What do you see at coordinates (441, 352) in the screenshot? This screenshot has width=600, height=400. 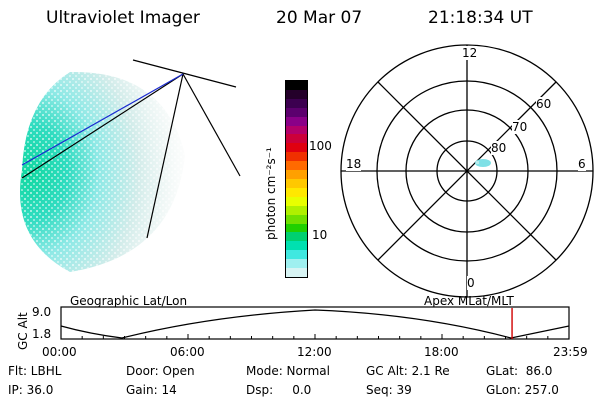 I see `xtick-1800: 18:00` at bounding box center [441, 352].